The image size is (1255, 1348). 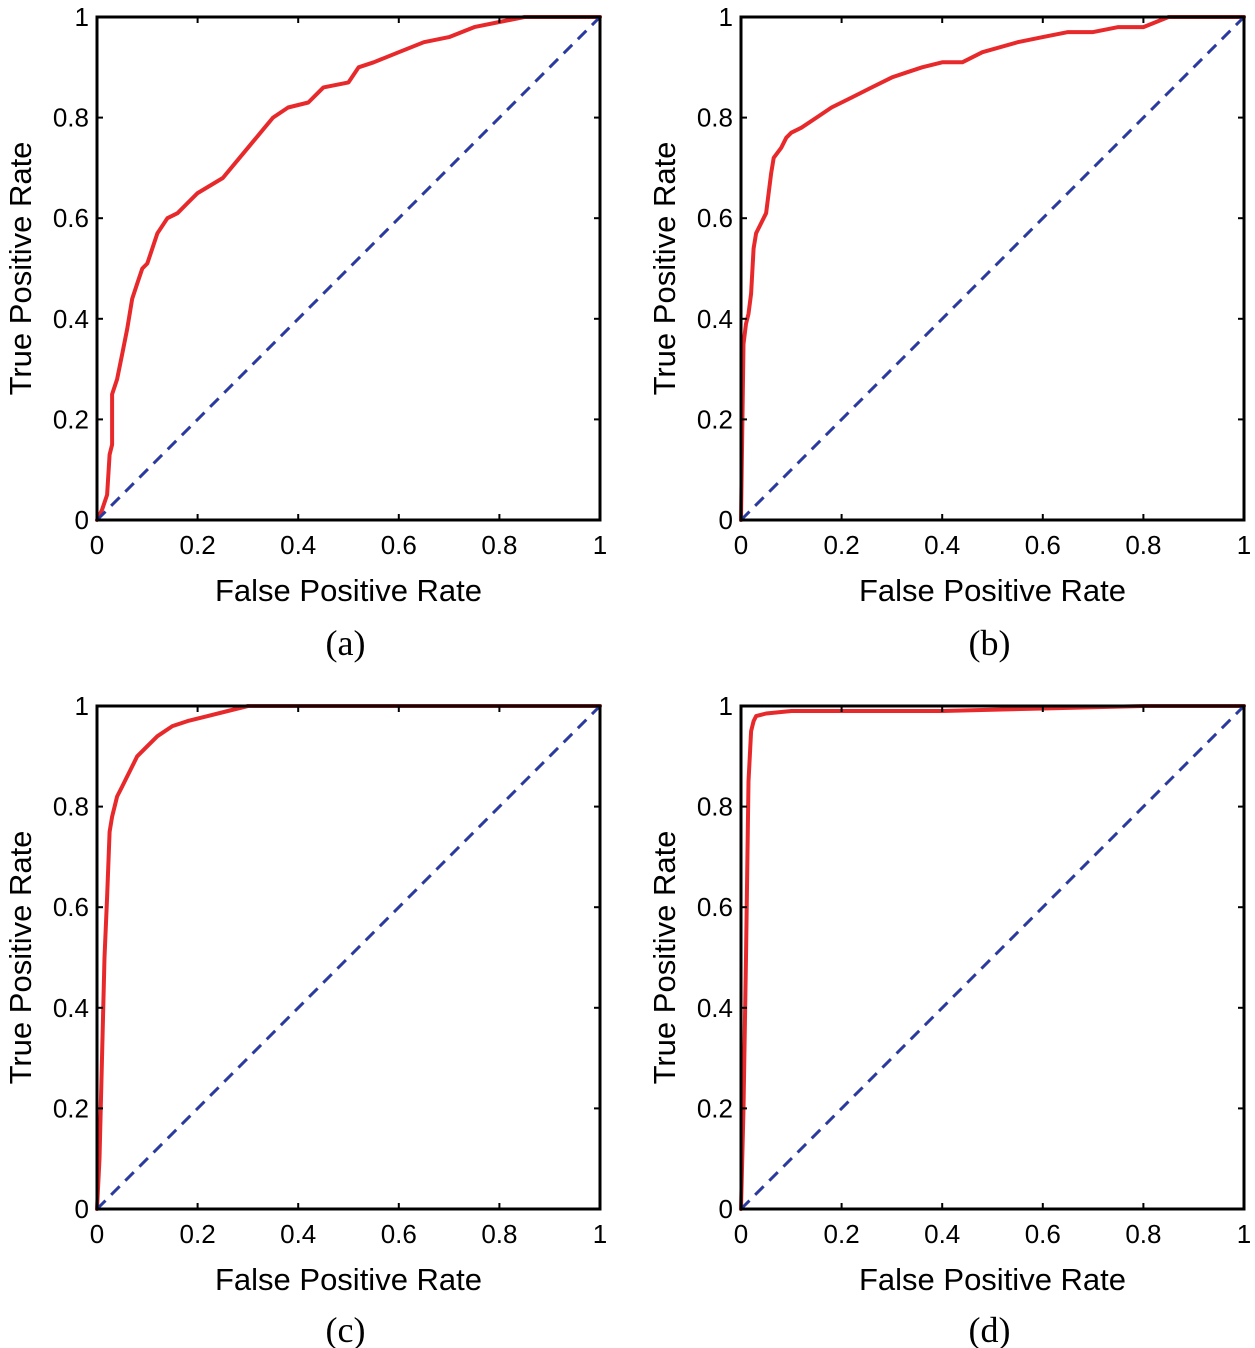 I want to click on x-tick-label-d: 0.2, so click(x=842, y=1234).